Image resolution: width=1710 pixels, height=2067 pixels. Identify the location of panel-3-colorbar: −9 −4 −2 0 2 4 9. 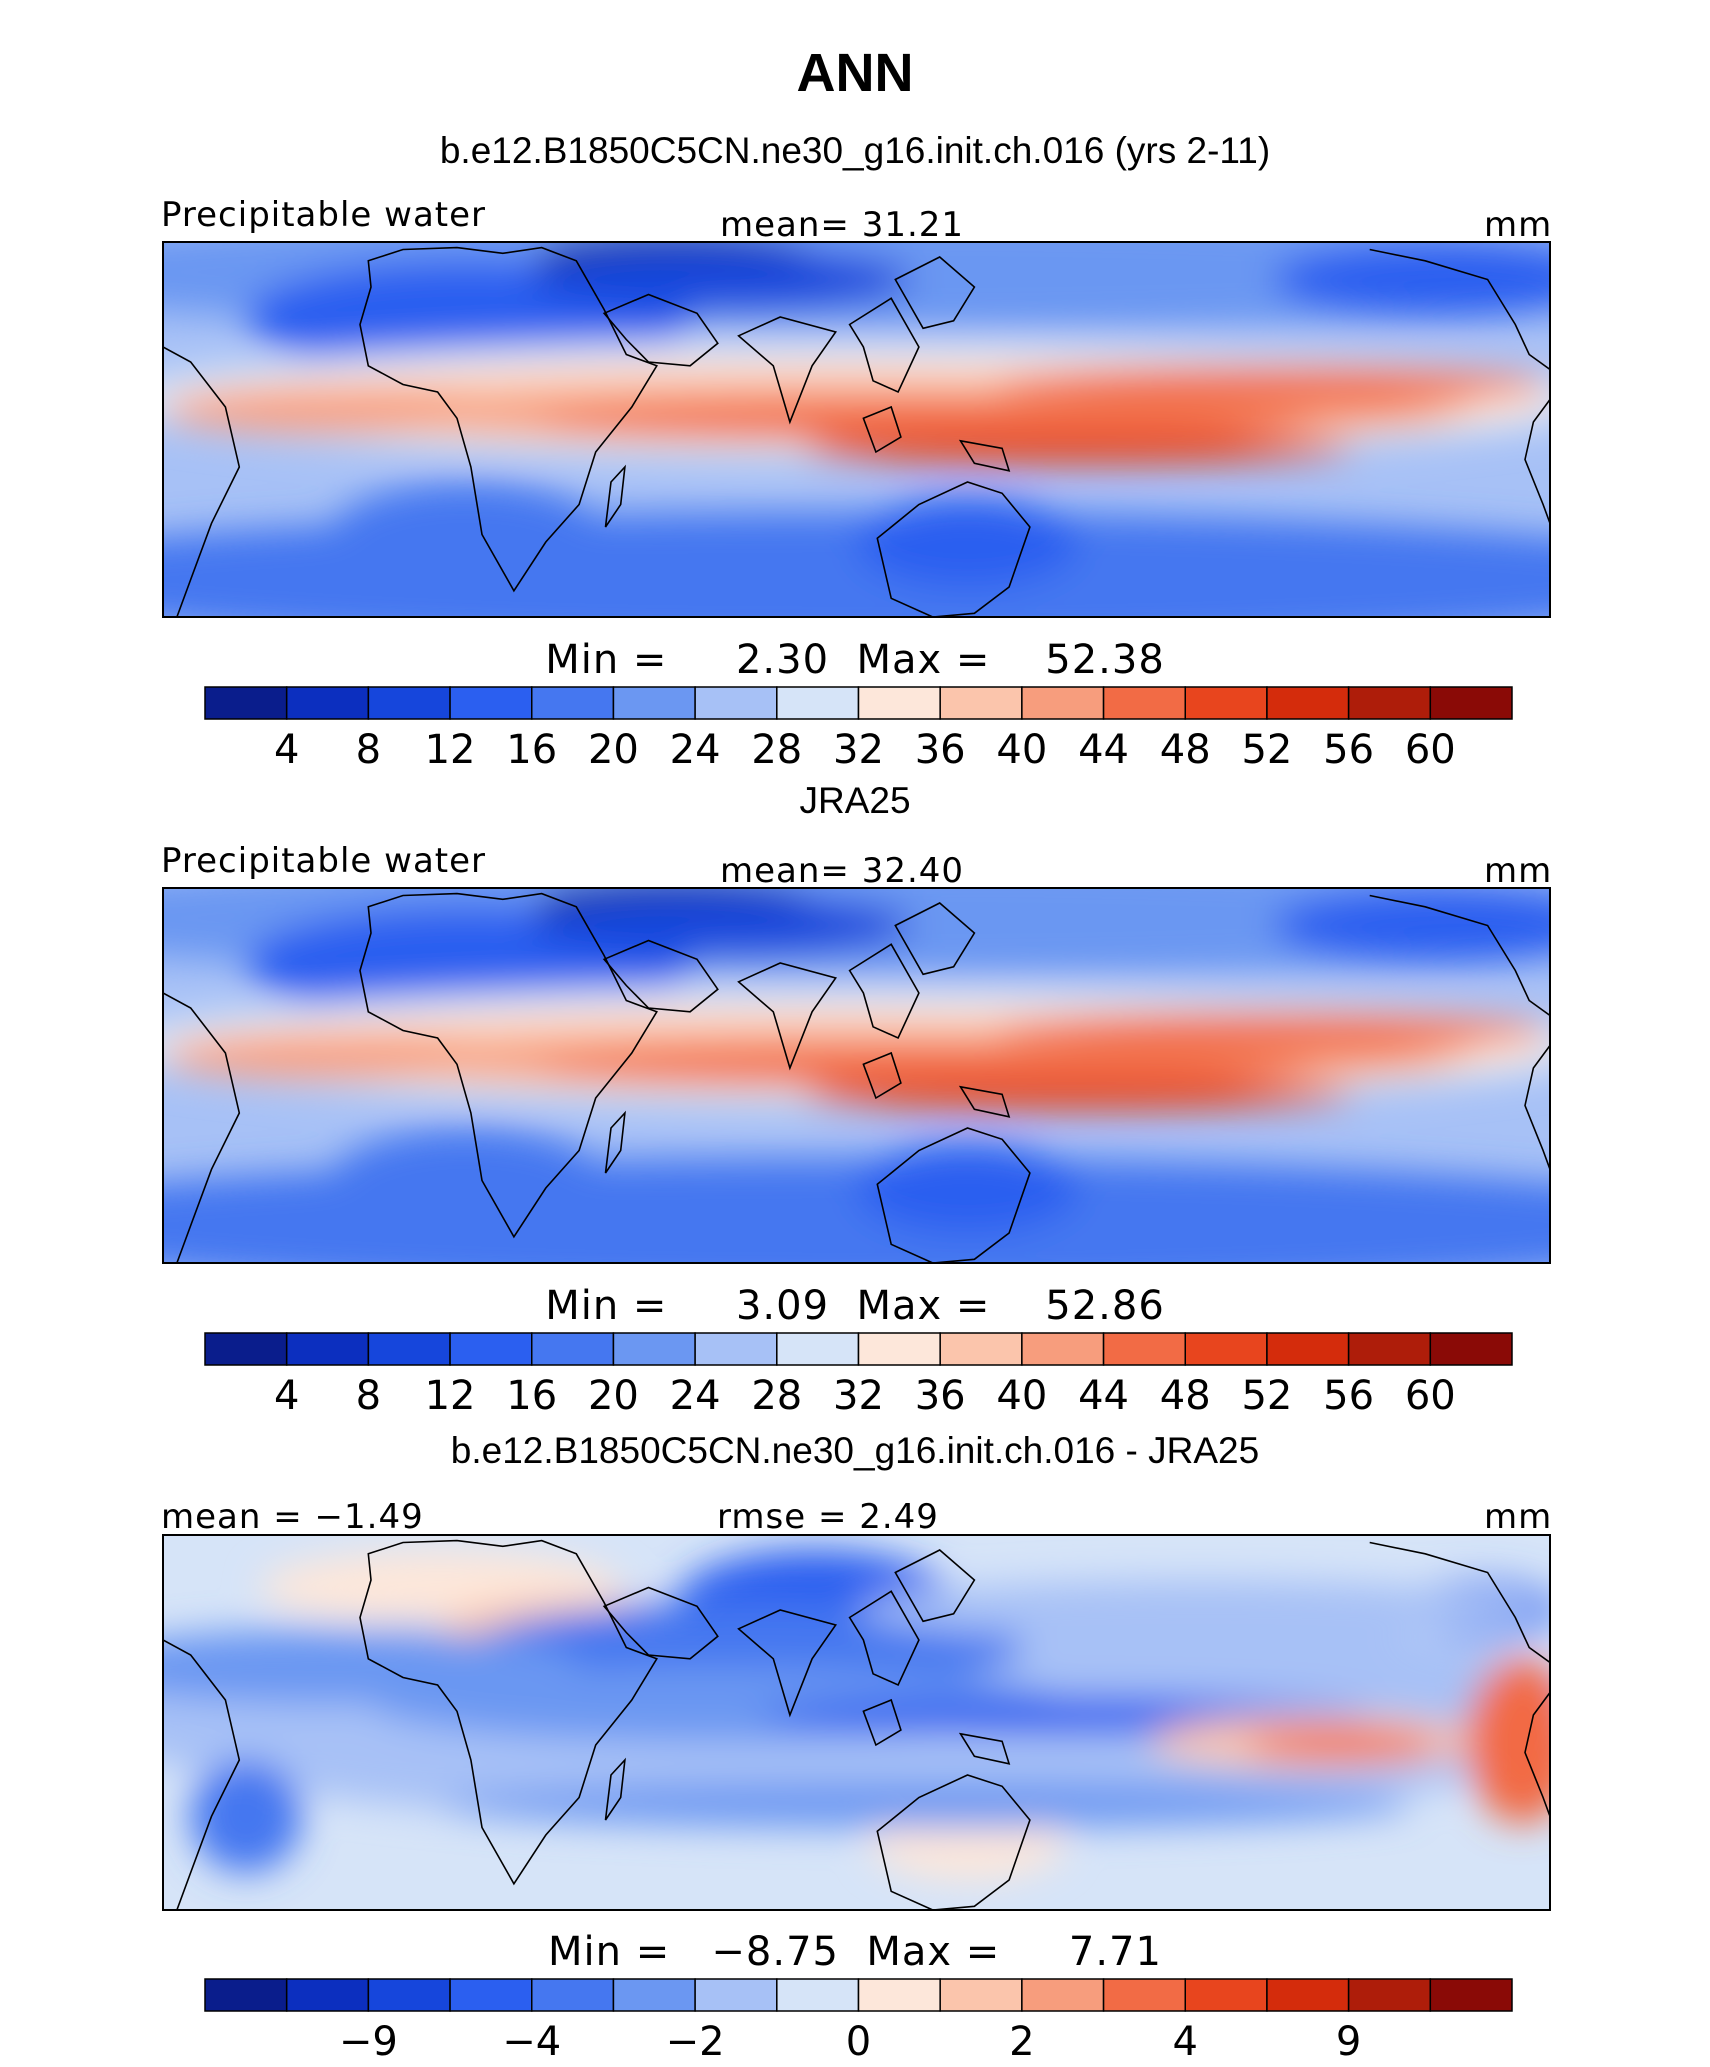
(858, 2021).